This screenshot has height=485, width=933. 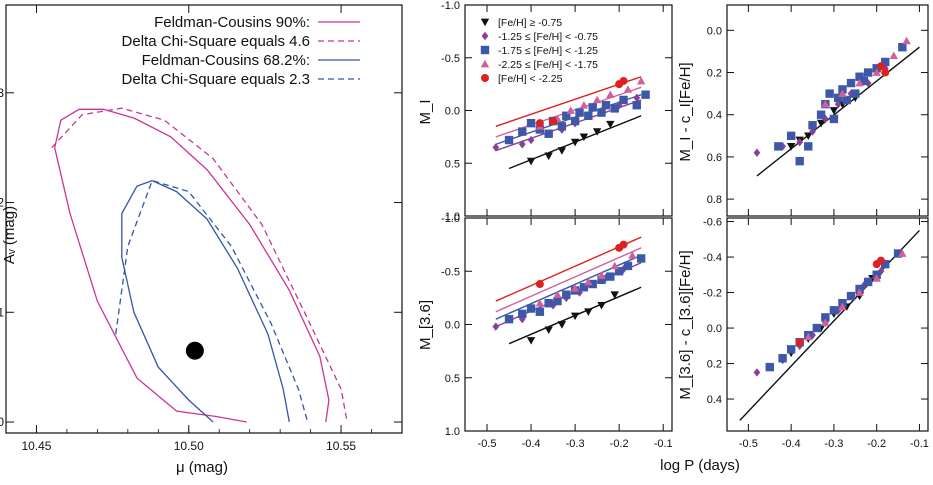 What do you see at coordinates (833, 444) in the screenshot?
I see `x-tick-label: -0.3` at bounding box center [833, 444].